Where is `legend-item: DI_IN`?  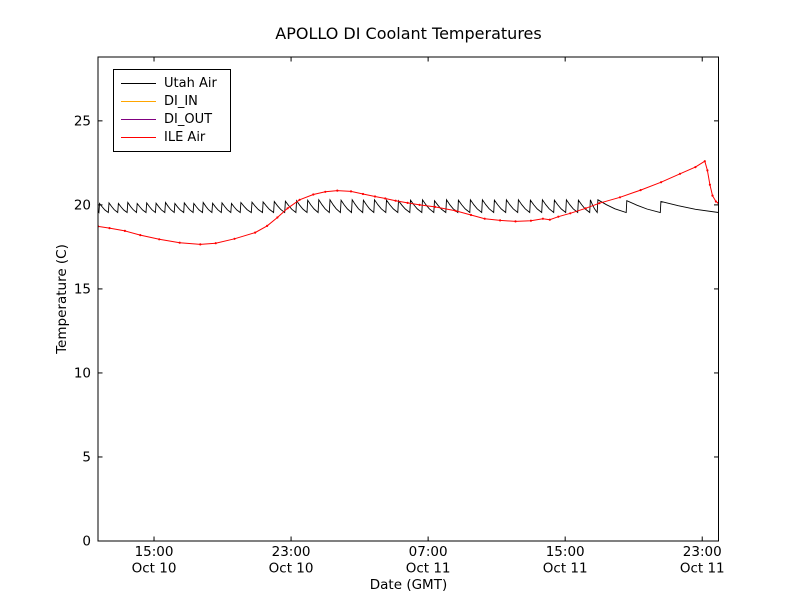
legend-item: DI_IN is located at coordinates (172, 101).